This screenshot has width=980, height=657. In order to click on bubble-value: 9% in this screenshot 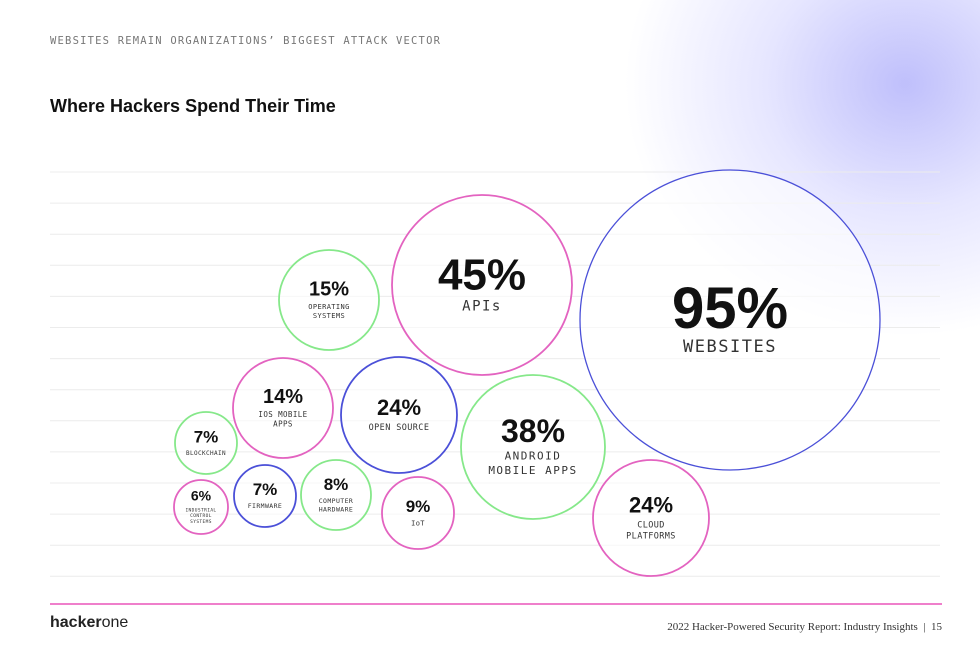, I will do `click(418, 506)`.